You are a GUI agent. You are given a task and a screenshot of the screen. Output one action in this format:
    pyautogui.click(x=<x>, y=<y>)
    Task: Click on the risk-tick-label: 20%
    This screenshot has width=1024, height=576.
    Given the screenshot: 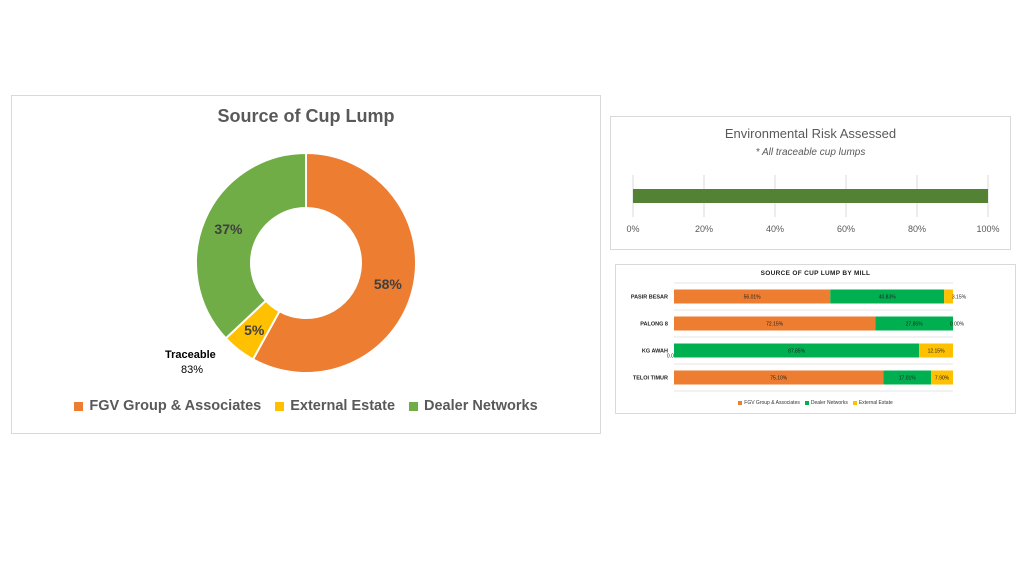 What is the action you would take?
    pyautogui.click(x=704, y=229)
    